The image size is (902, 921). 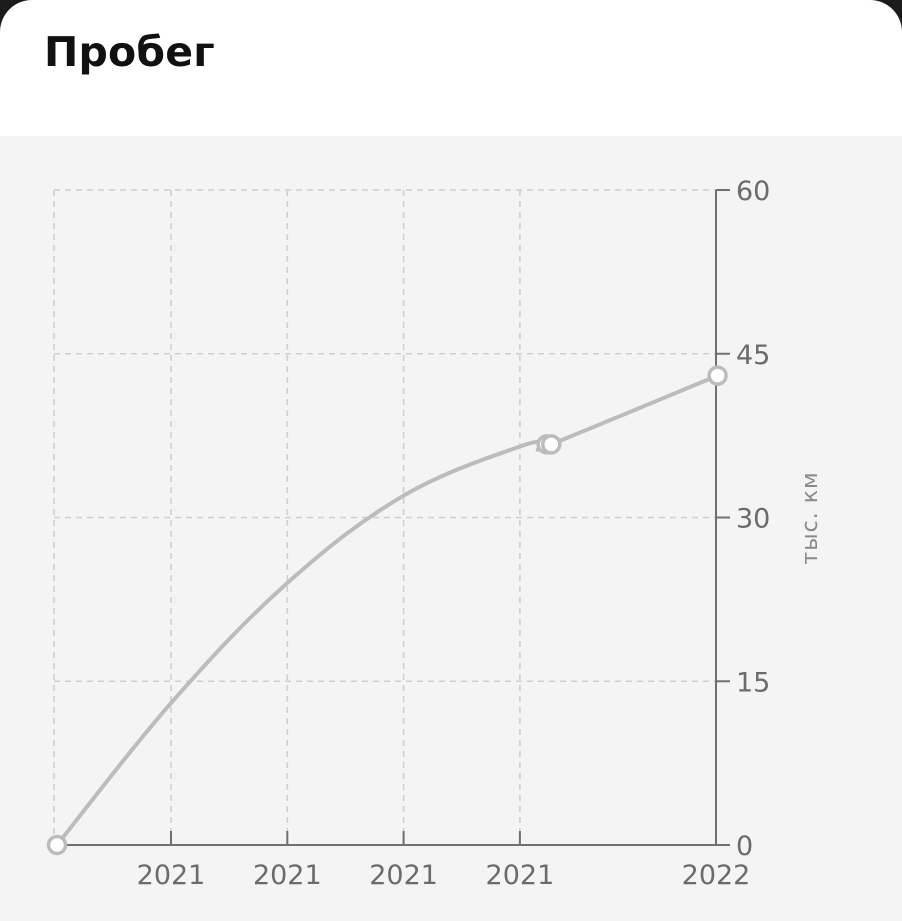 I want to click on y-tick-label: 15, so click(x=753, y=682).